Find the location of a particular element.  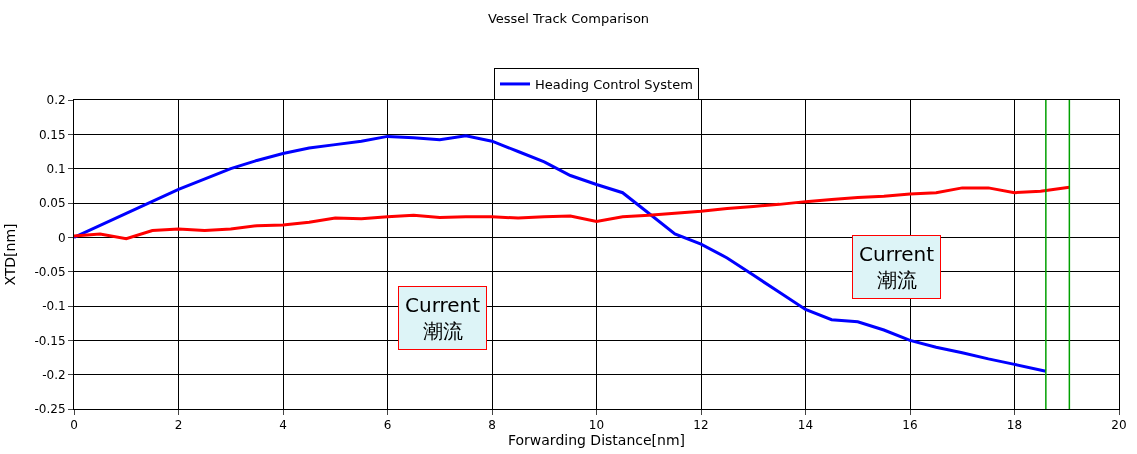

x-tick-label: 4 is located at coordinates (283, 425).